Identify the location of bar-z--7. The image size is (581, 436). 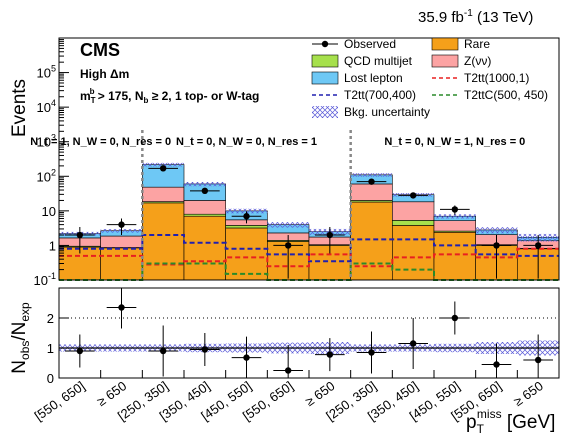
(371, 192).